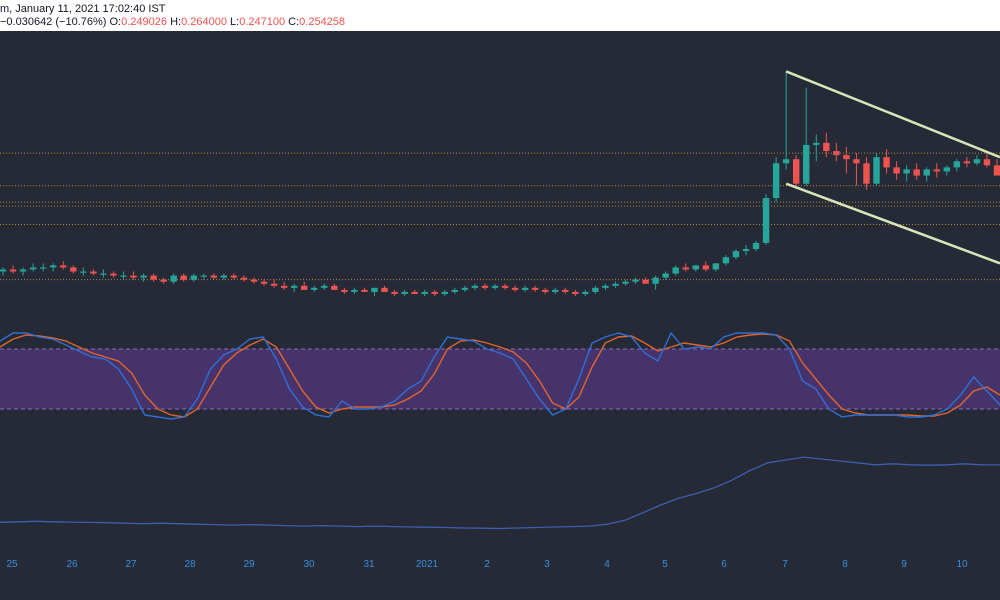 This screenshot has width=1000, height=600. What do you see at coordinates (500, 375) in the screenshot?
I see `stoch-k-line` at bounding box center [500, 375].